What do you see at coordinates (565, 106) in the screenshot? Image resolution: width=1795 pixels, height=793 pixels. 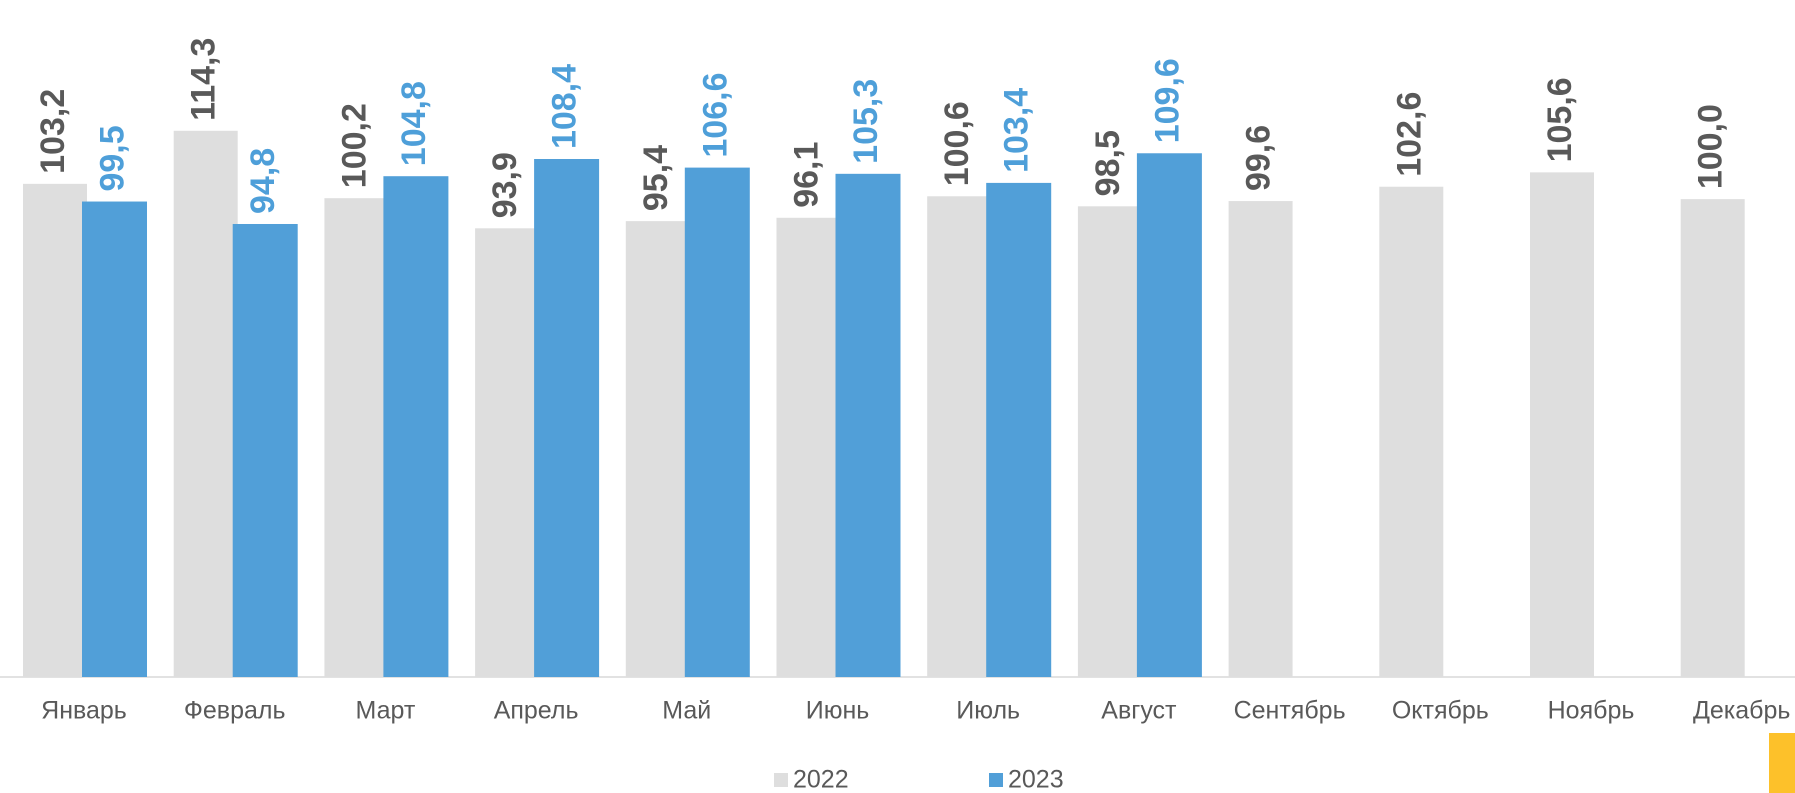 I see `data-label: 108,4` at bounding box center [565, 106].